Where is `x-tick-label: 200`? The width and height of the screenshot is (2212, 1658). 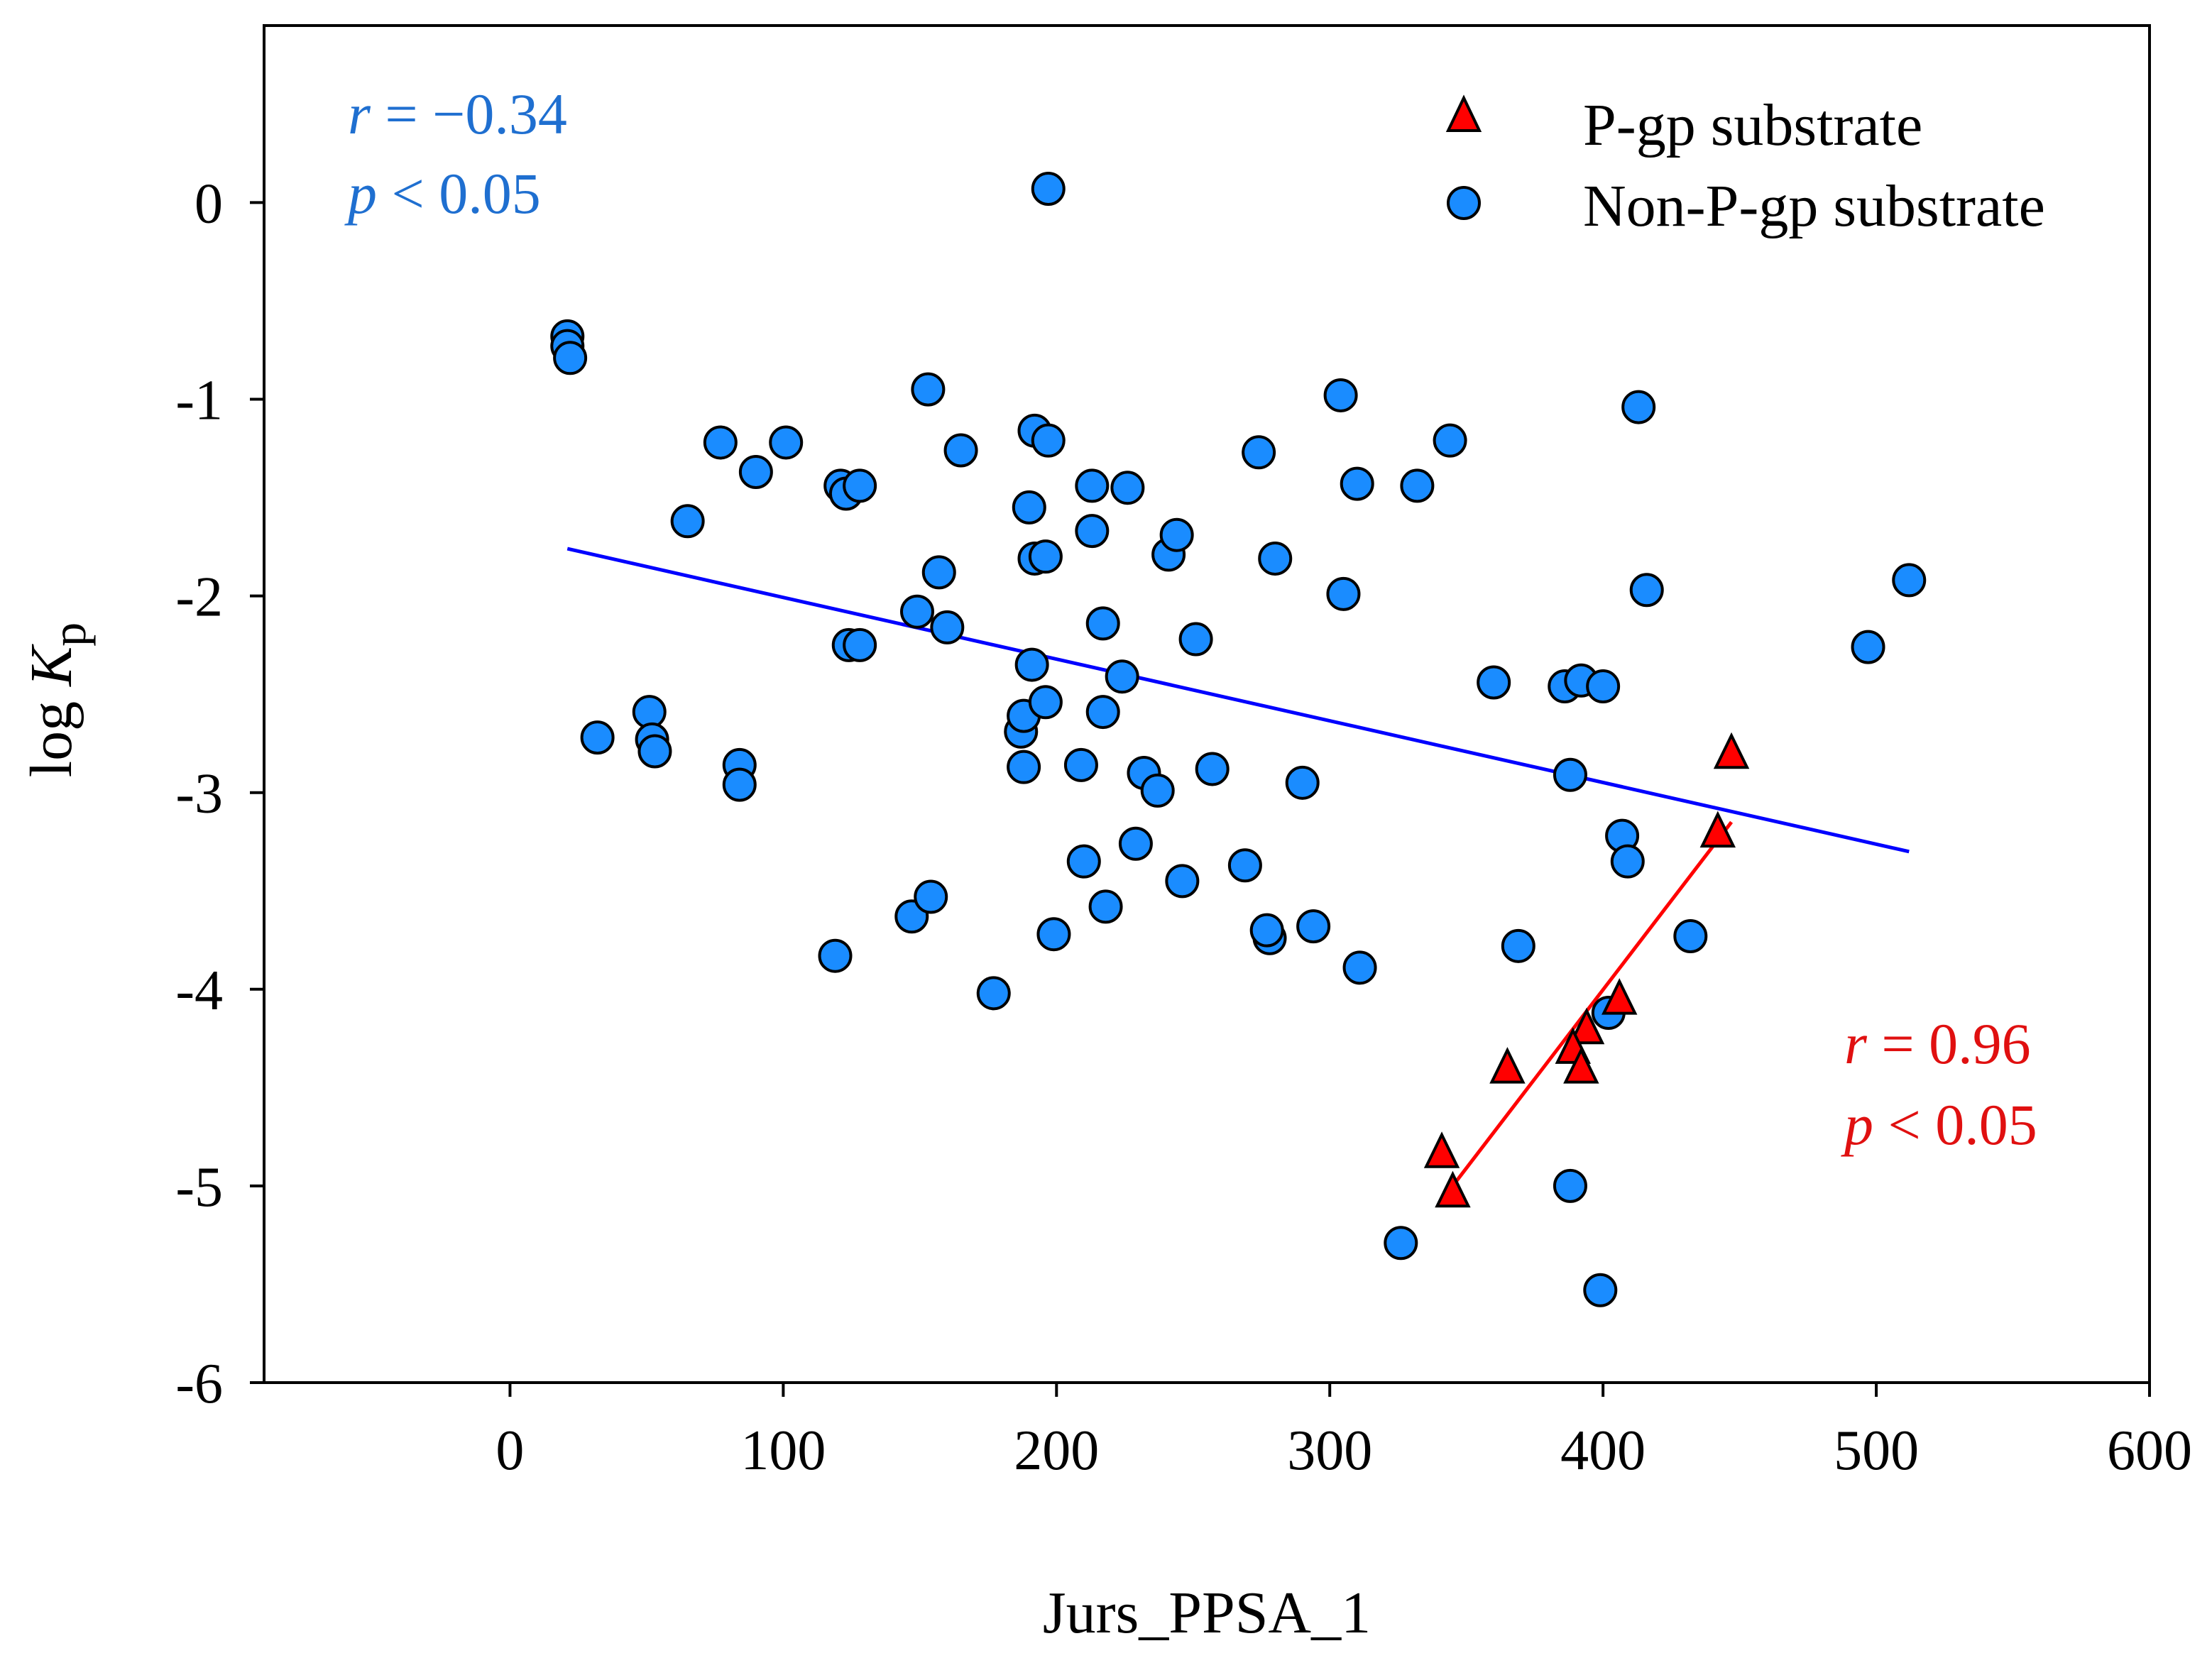
x-tick-label: 200 is located at coordinates (1056, 1451).